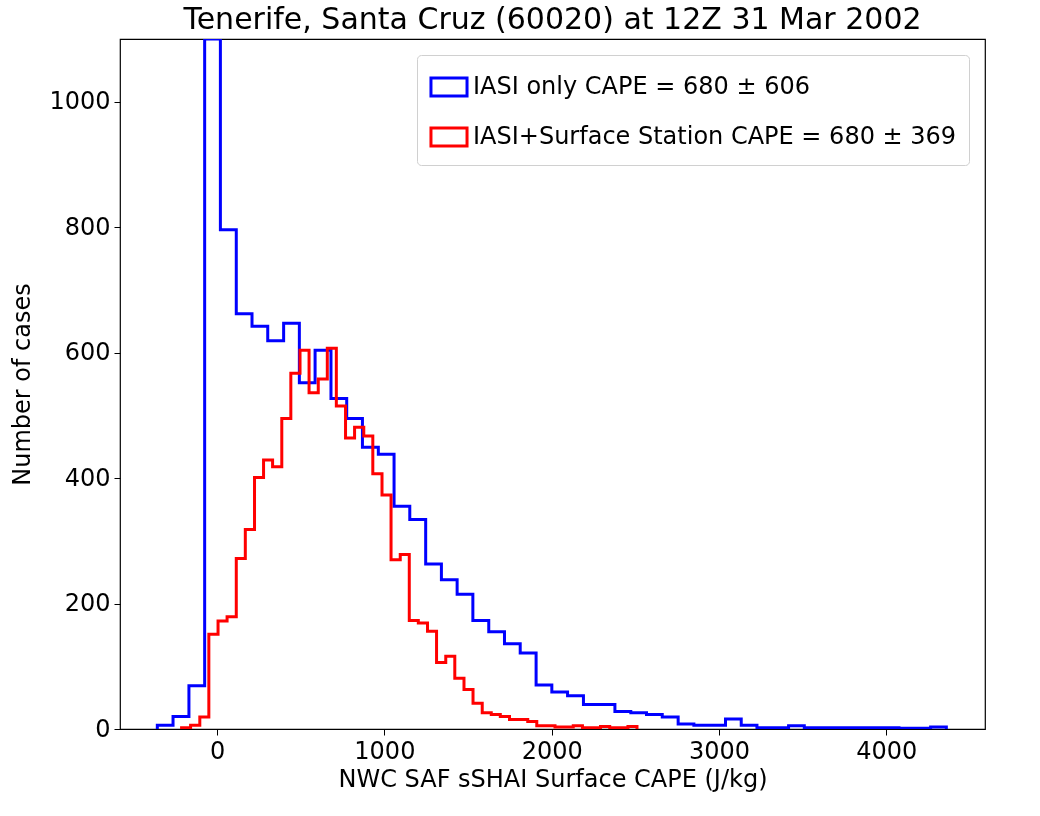  Describe the element at coordinates (80, 101) in the screenshot. I see `y-tick-label: 1000` at that location.